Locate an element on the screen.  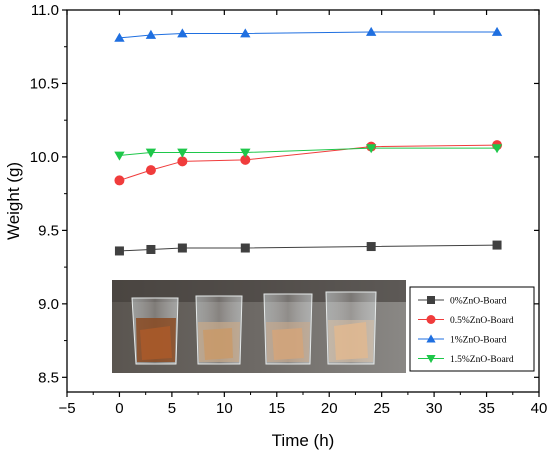
y-tick-label: 8.5 is located at coordinates (48, 377).